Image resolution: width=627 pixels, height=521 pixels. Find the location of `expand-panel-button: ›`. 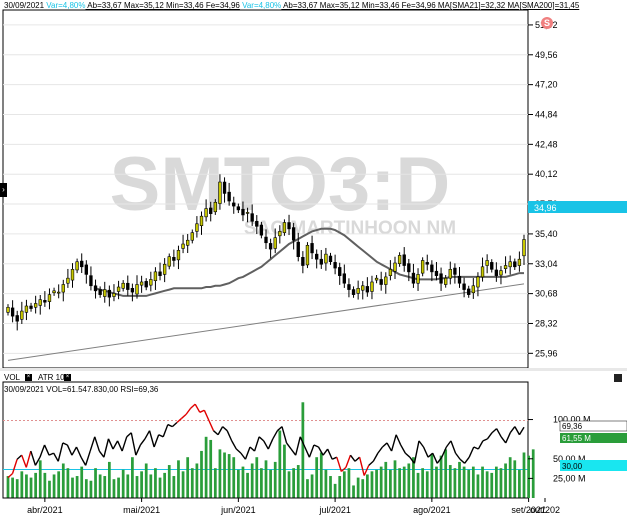

expand-panel-button: › is located at coordinates (3, 190).